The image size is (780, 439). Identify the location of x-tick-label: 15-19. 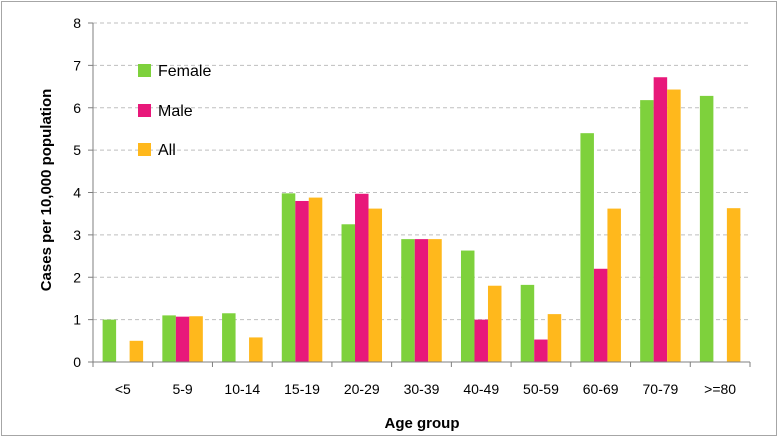
(302, 389).